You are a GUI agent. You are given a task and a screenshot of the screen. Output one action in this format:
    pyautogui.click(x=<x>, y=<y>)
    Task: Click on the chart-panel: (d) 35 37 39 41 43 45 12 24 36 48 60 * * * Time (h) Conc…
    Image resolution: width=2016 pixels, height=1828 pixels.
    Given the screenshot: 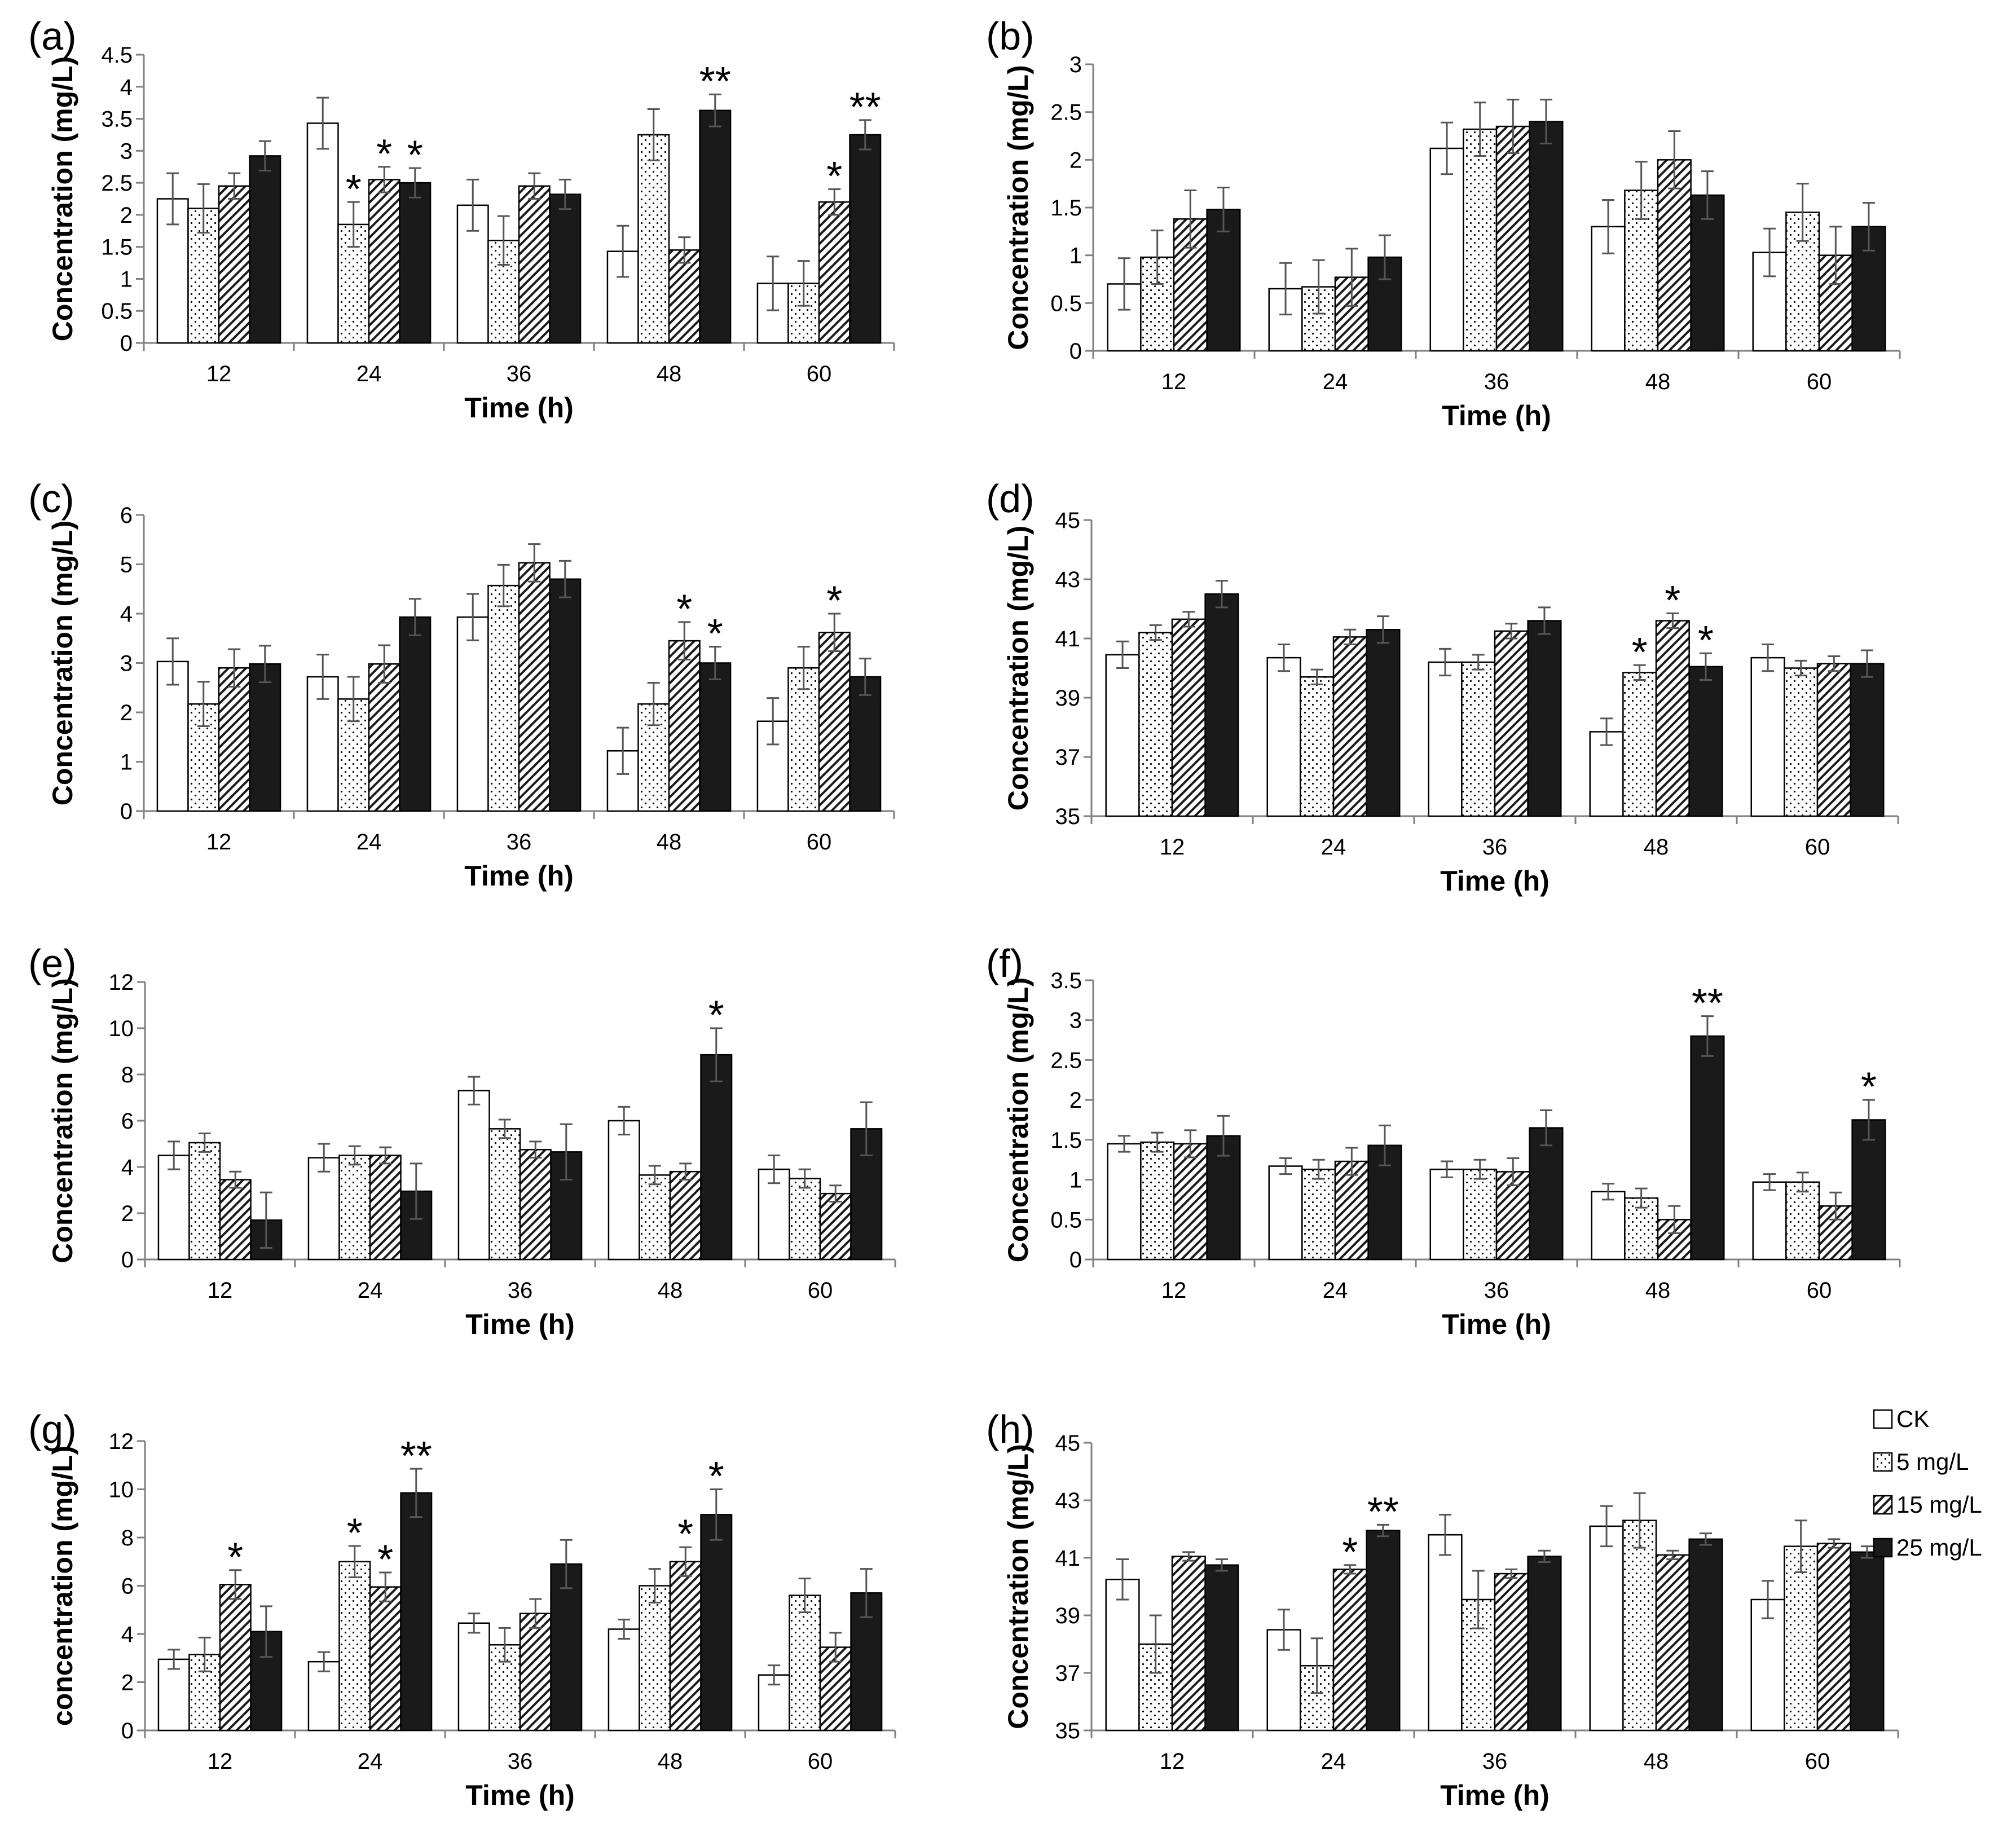 What is the action you would take?
    pyautogui.click(x=1442, y=687)
    